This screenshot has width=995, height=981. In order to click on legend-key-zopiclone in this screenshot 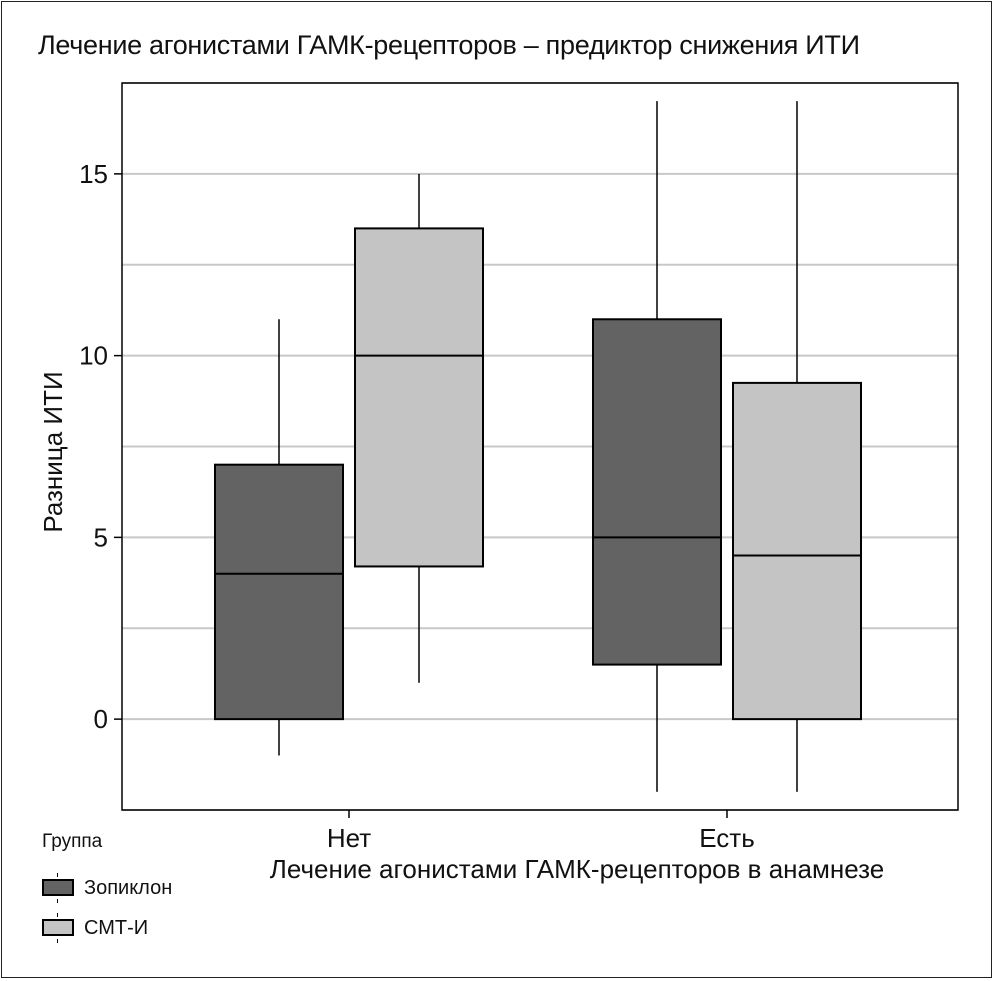, I will do `click(58, 888)`.